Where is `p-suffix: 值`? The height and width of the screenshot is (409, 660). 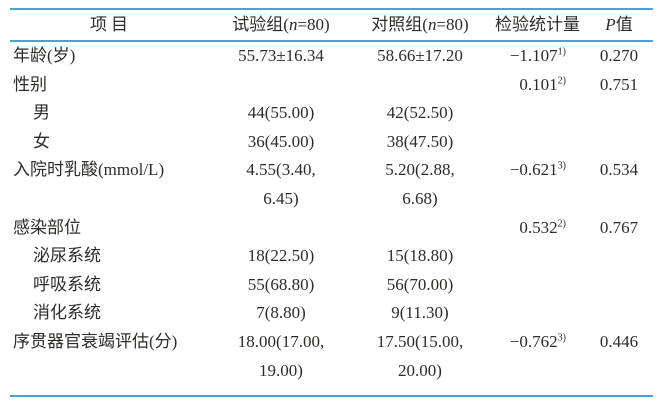 p-suffix: 值 is located at coordinates (624, 24).